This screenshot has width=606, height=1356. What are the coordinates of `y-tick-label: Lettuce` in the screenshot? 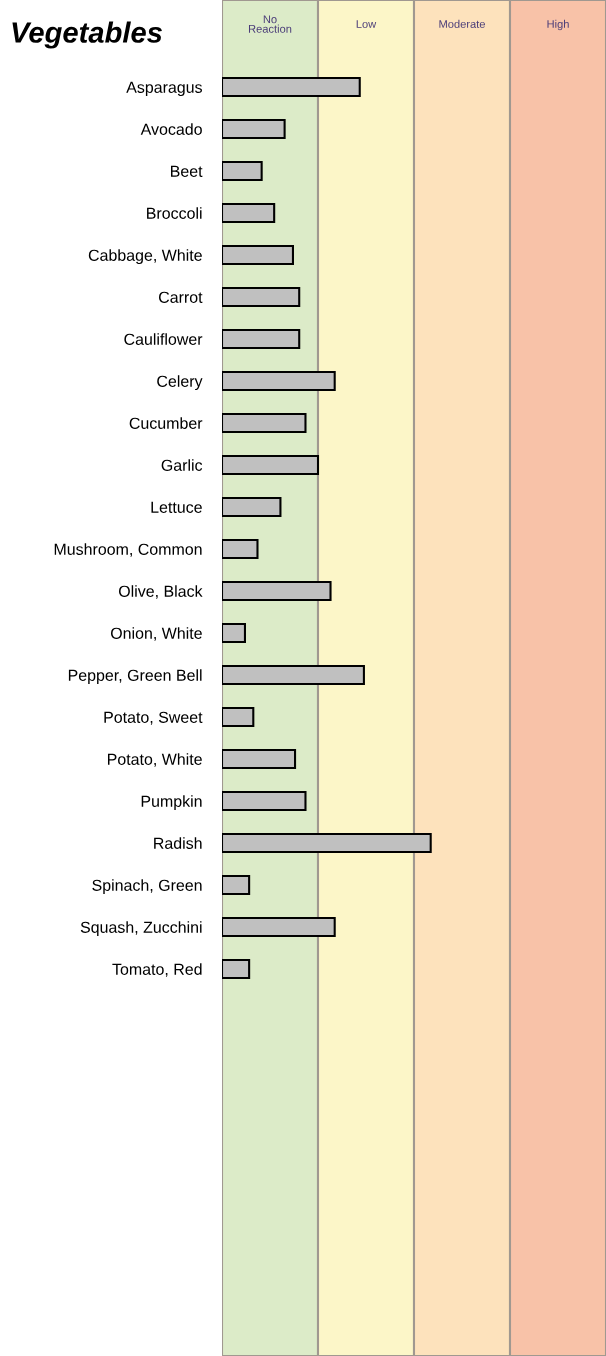 It's located at (176, 507).